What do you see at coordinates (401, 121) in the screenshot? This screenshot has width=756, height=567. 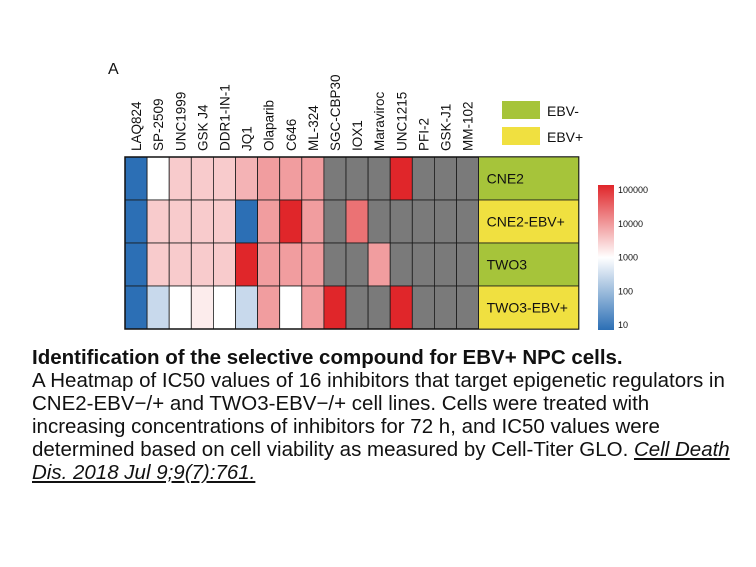 I see `column-label: UNC1215` at bounding box center [401, 121].